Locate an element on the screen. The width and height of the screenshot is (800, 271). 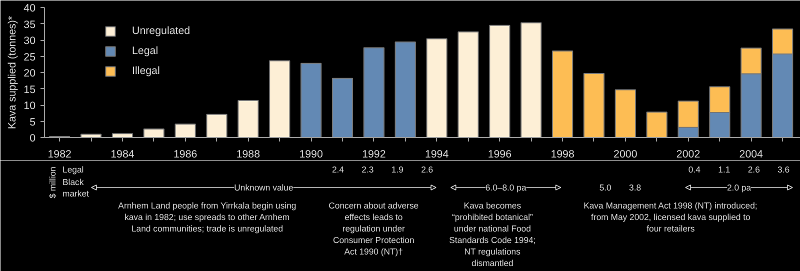
x-tick-label: 1982 is located at coordinates (60, 154).